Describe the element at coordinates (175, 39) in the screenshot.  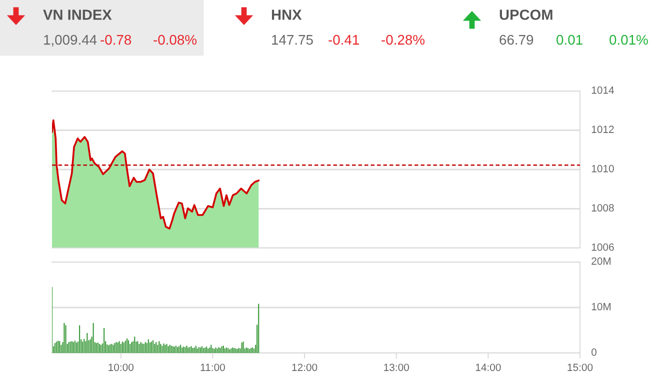
I see `data-label: -0.08%` at that location.